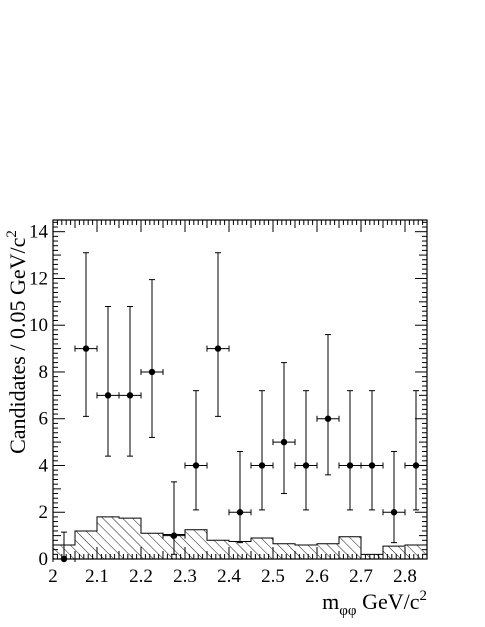  Describe the element at coordinates (141, 576) in the screenshot. I see `x-tick-label: 2.2` at that location.